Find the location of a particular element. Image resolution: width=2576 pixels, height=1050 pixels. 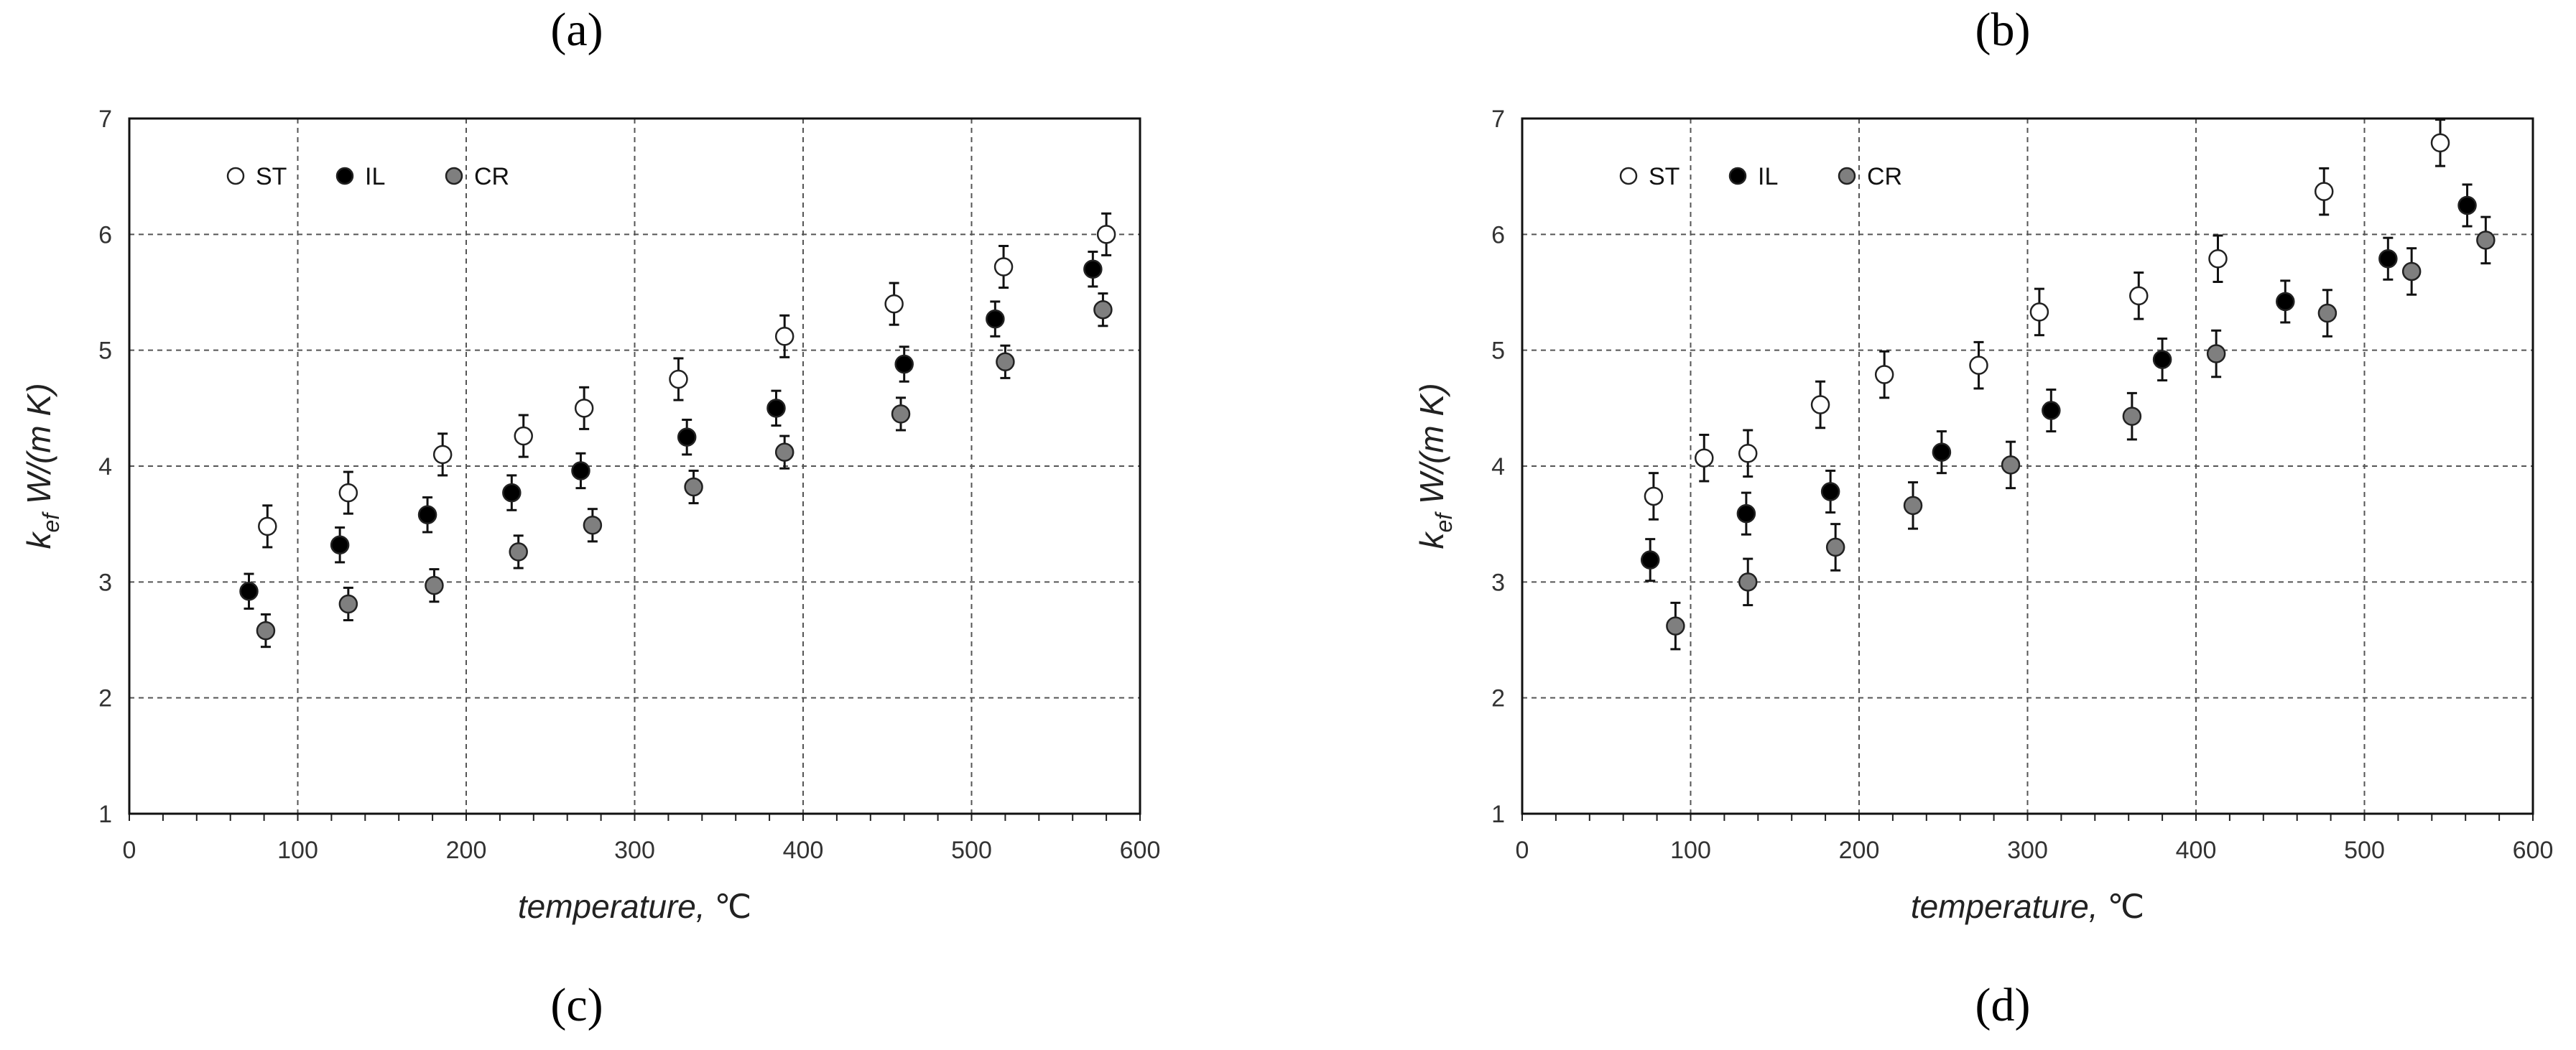

legend-marker-il is located at coordinates (344, 176).